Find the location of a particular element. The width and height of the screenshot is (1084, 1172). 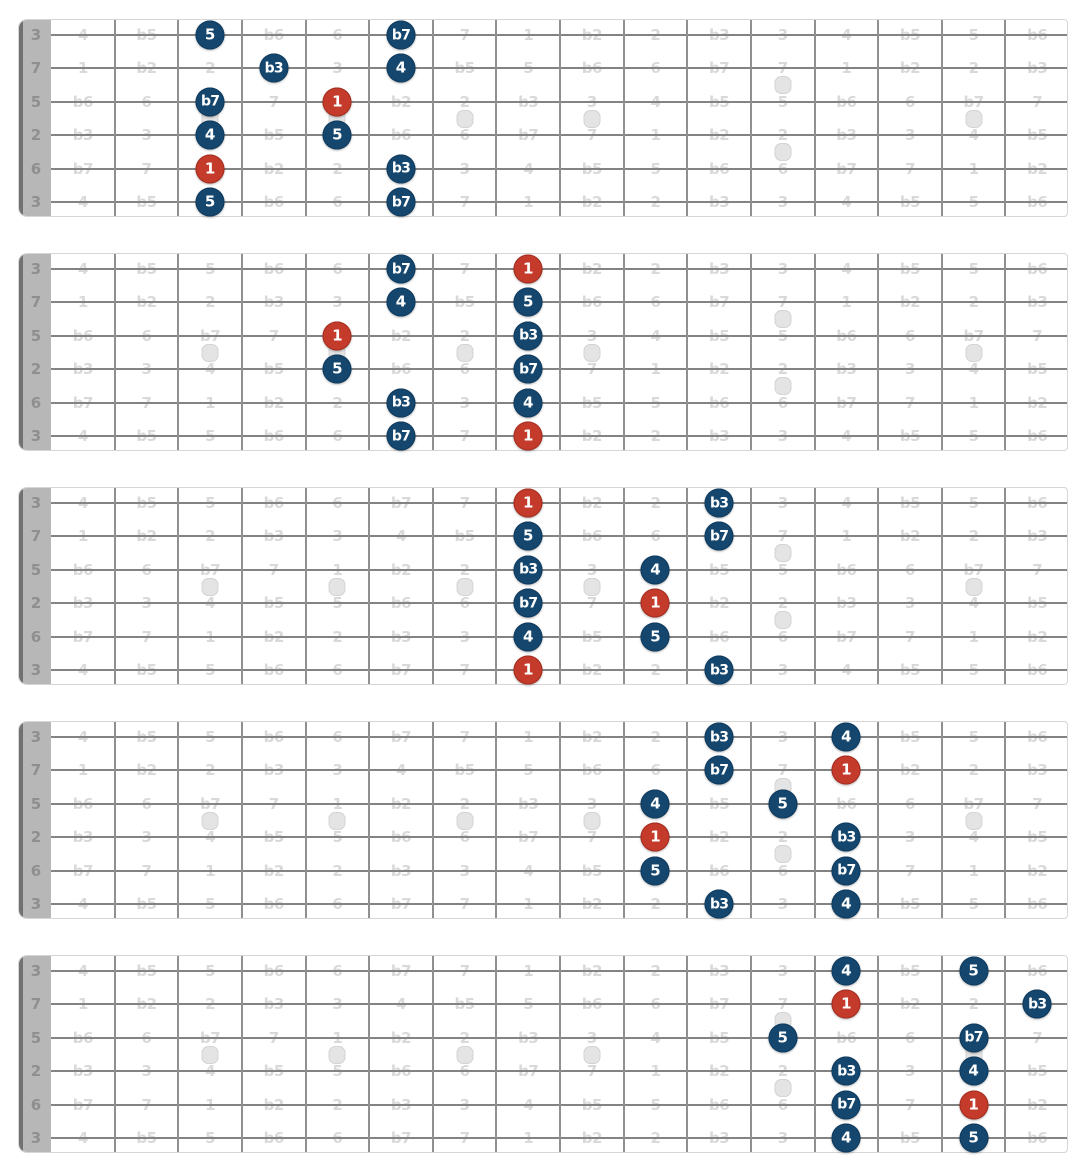

nut-open-interval-label: 6 is located at coordinates (36, 402).